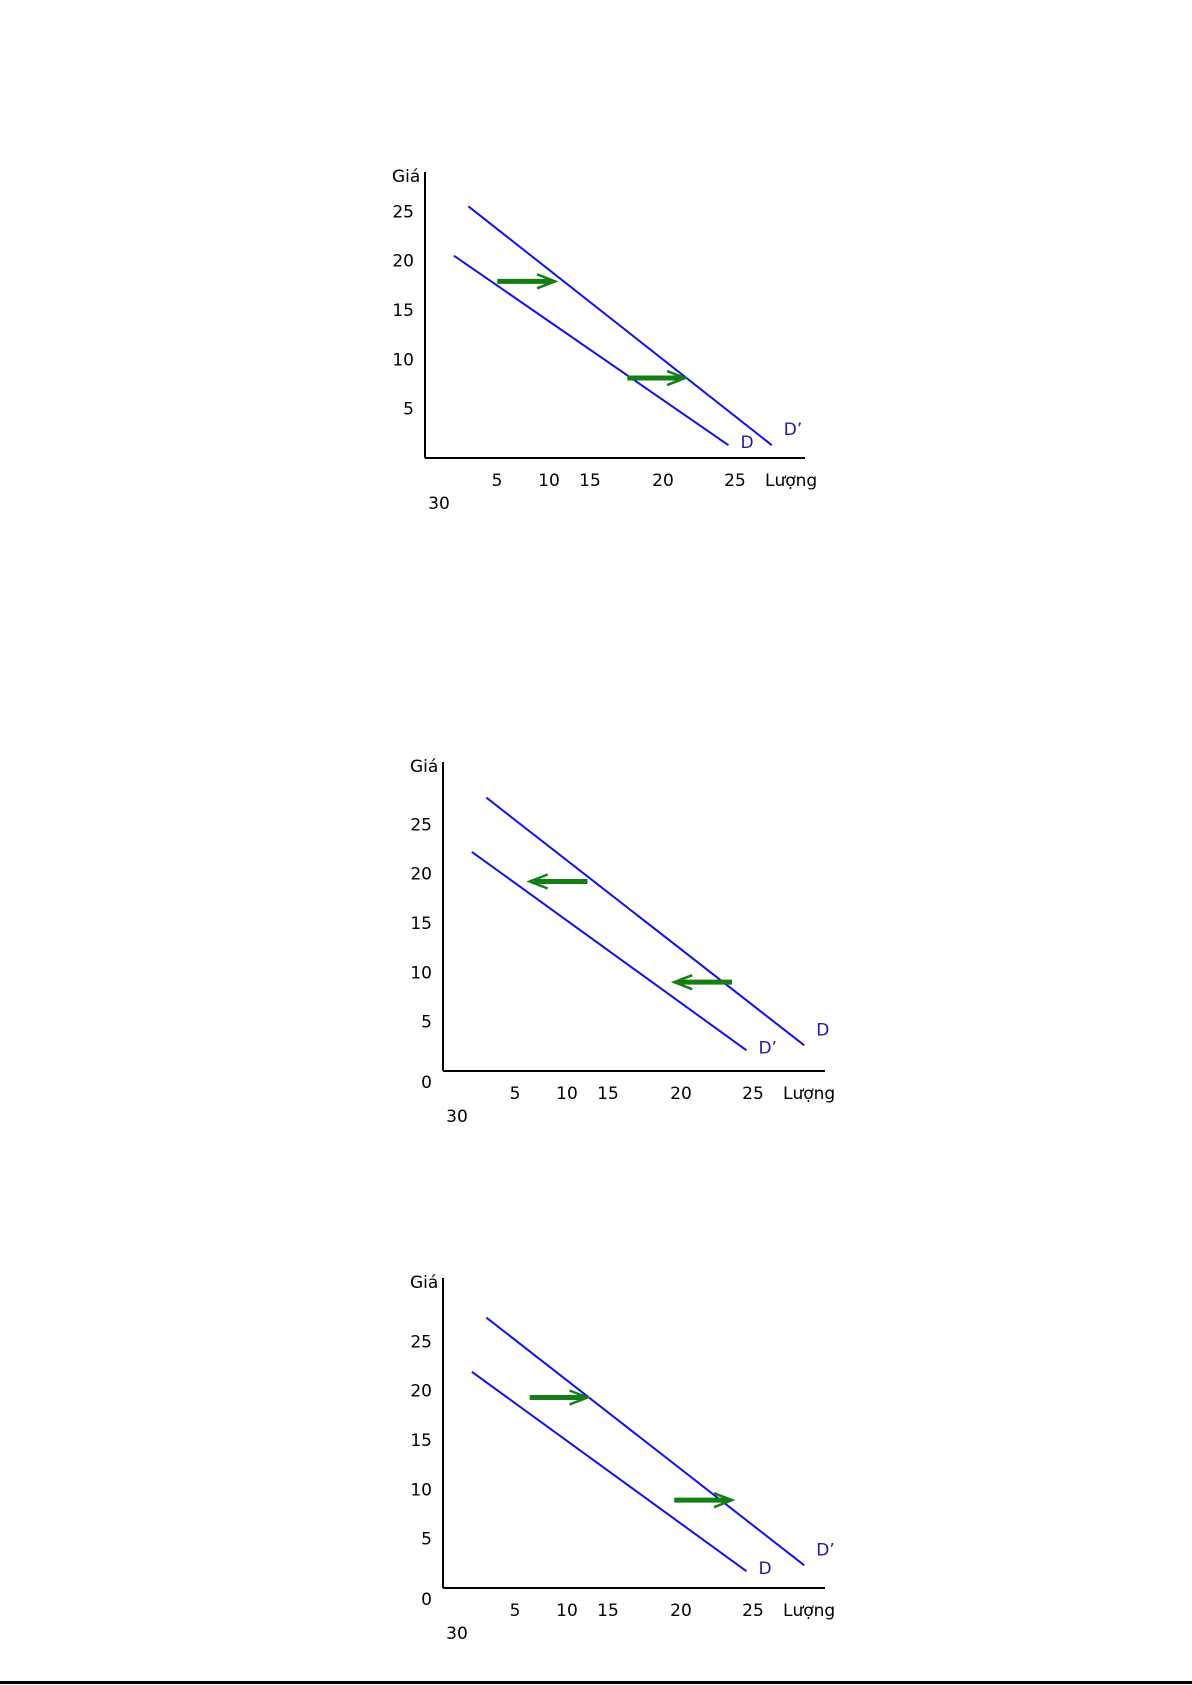 This screenshot has width=1192, height=1685. Describe the element at coordinates (596, 1682) in the screenshot. I see `page-bottom-rule` at that location.